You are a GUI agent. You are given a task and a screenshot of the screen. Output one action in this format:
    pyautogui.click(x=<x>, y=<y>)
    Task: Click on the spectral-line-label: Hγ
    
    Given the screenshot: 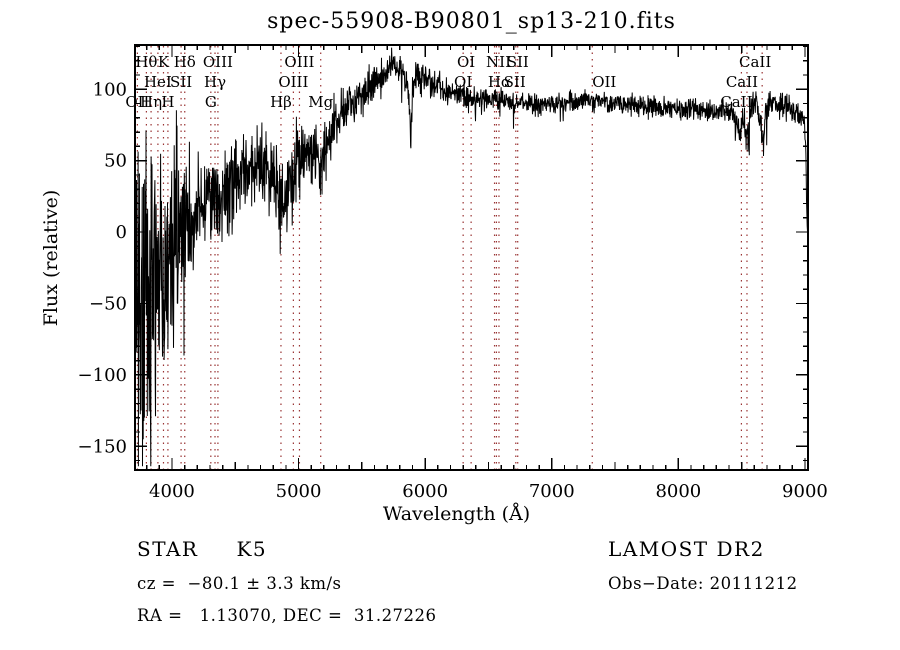 What is the action you would take?
    pyautogui.click(x=215, y=82)
    